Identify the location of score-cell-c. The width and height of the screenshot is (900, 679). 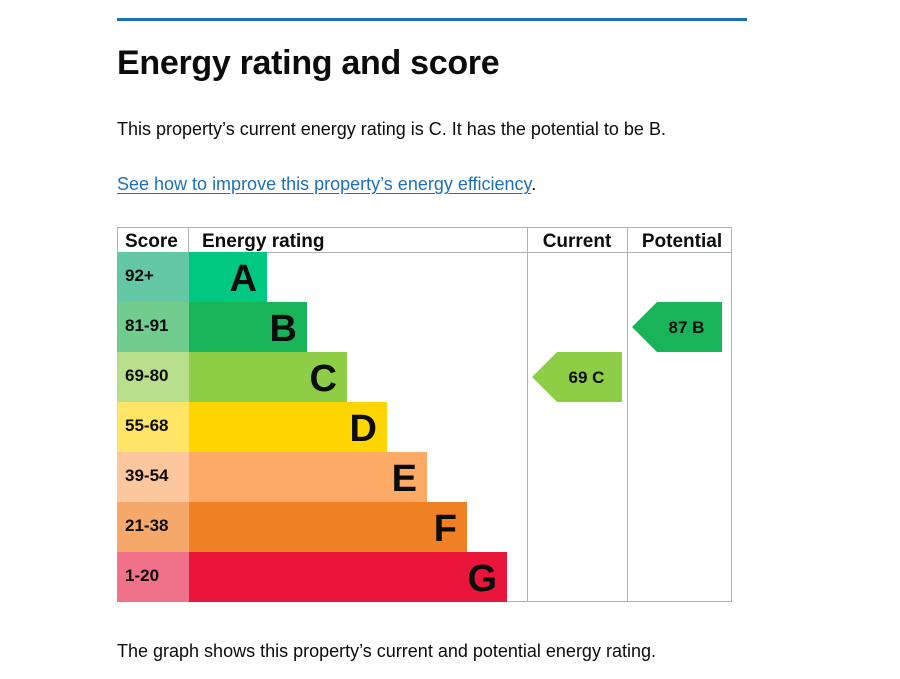
(153, 377).